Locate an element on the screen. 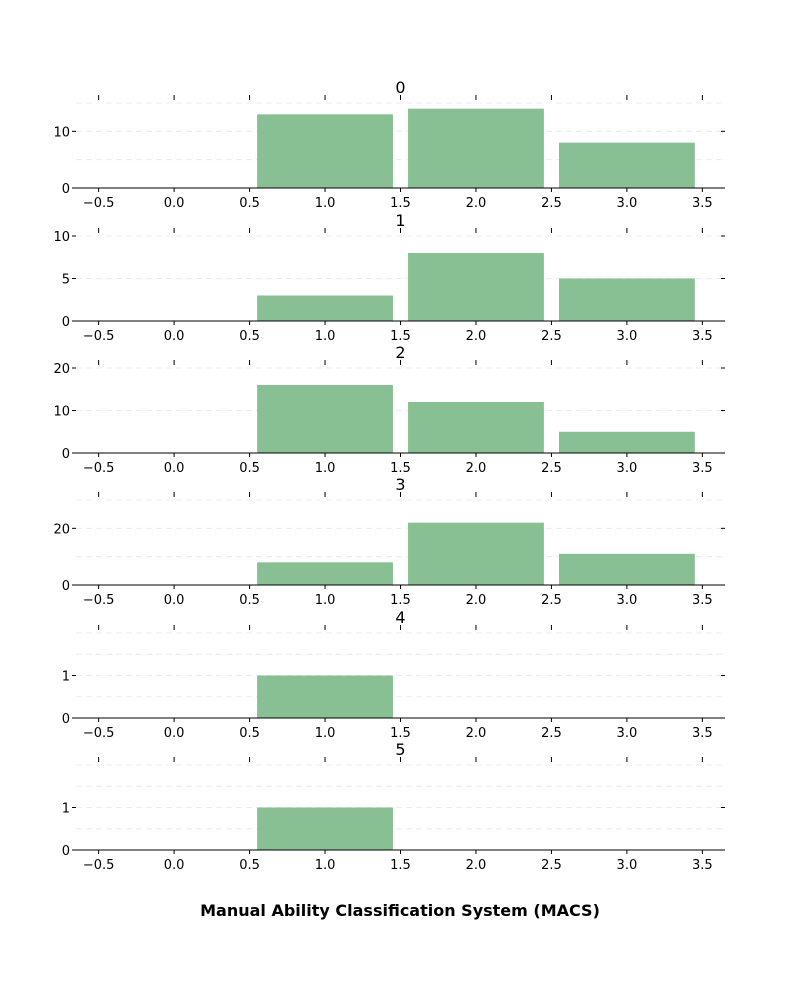 Image resolution: width=800 pixels, height=1000 pixels. panel-2: −0.5 0.0 0.5 1.0 1.5 2.0 2.5 3.0 3.5 0 10 20 2 is located at coordinates (389, 409).